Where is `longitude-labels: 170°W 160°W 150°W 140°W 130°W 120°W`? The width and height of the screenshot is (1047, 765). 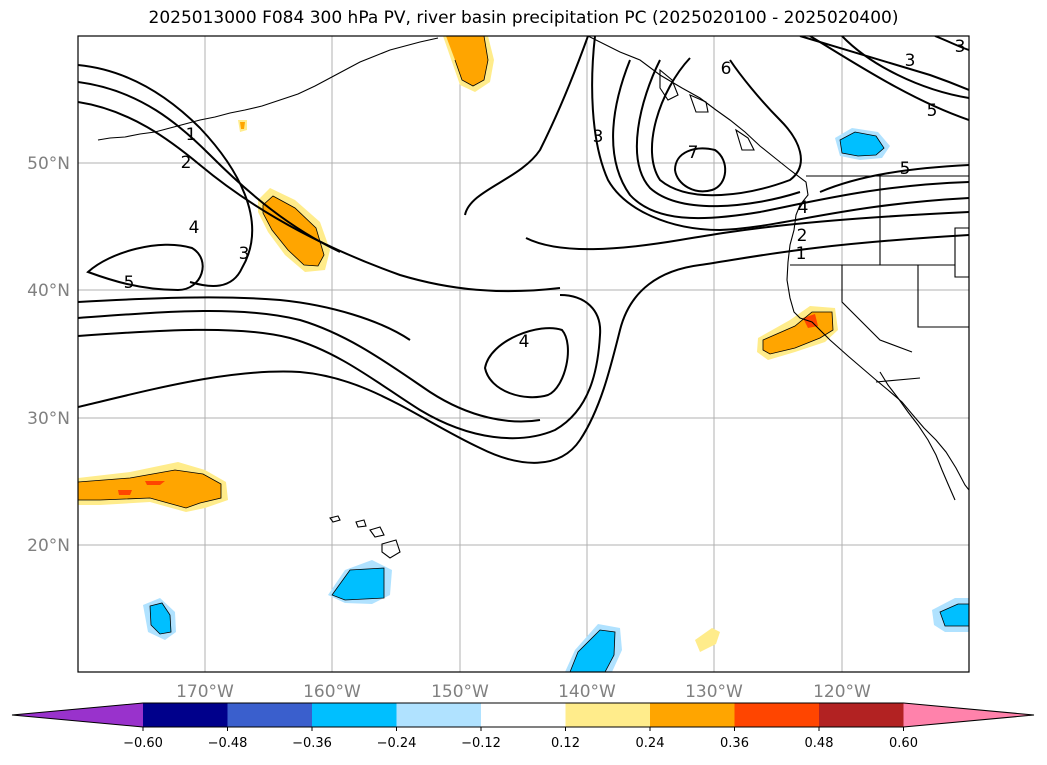 longitude-labels: 170°W 160°W 150°W 140°W 130°W 120°W is located at coordinates (523, 692).